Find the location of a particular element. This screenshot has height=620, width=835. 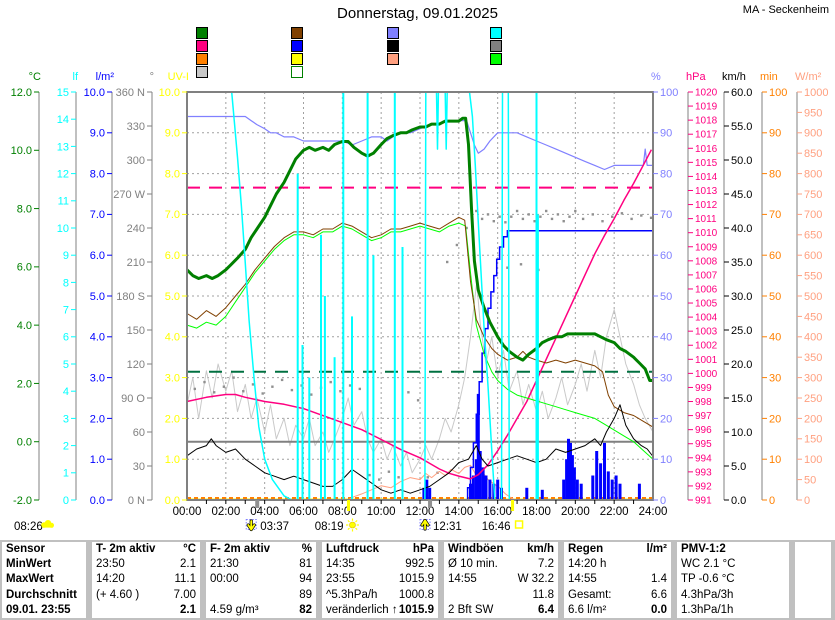

table-header: Luftdruck hPa is located at coordinates (380, 549).